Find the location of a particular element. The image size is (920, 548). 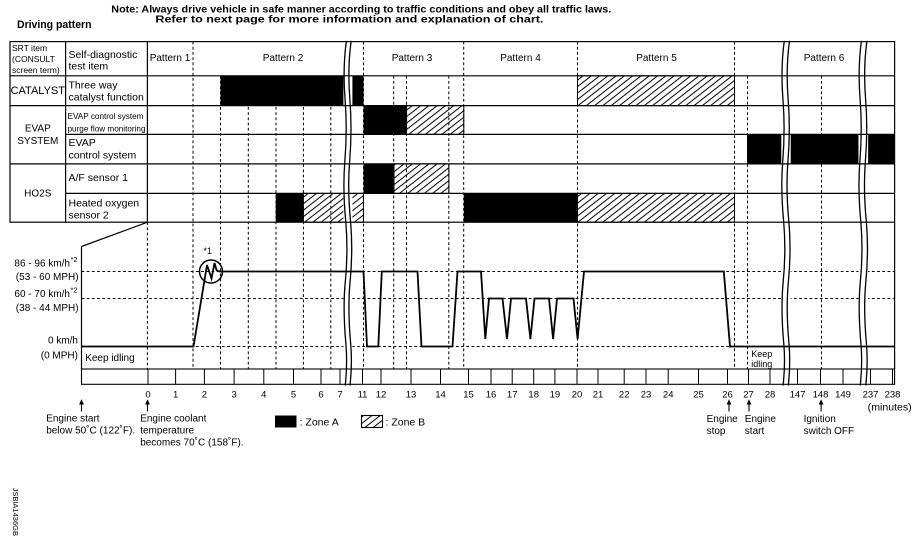

svg-text: Driving pattern is located at coordinates (54, 25).